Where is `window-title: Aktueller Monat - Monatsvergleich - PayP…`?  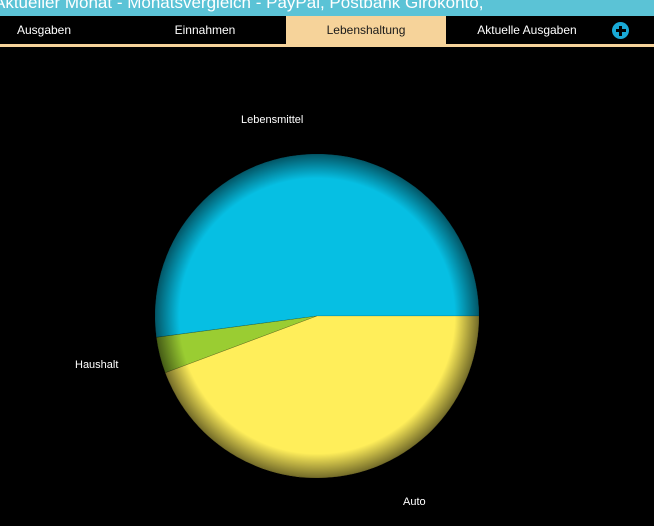 window-title: Aktueller Monat - Monatsvergleich - PayP… is located at coordinates (242, 6).